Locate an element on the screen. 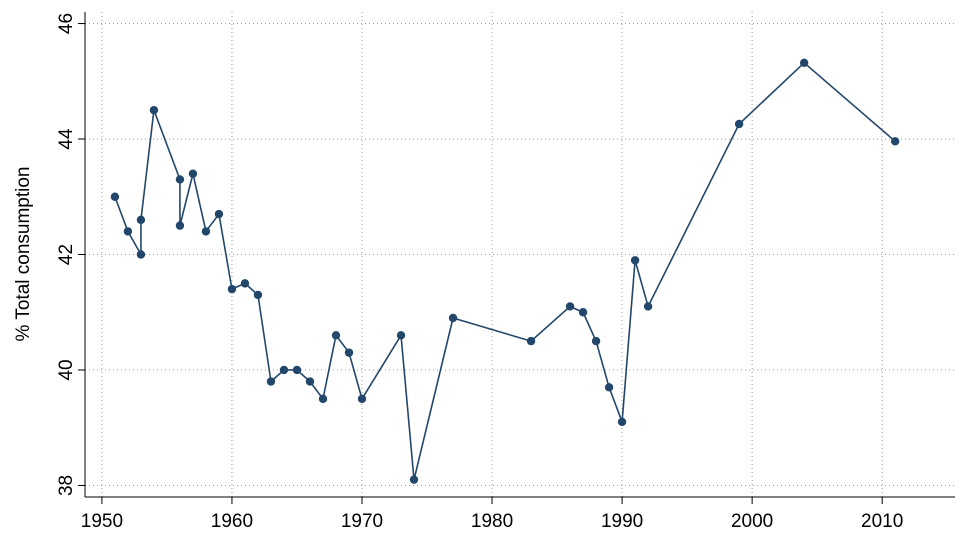  y-tick-label: 44 is located at coordinates (66, 139).